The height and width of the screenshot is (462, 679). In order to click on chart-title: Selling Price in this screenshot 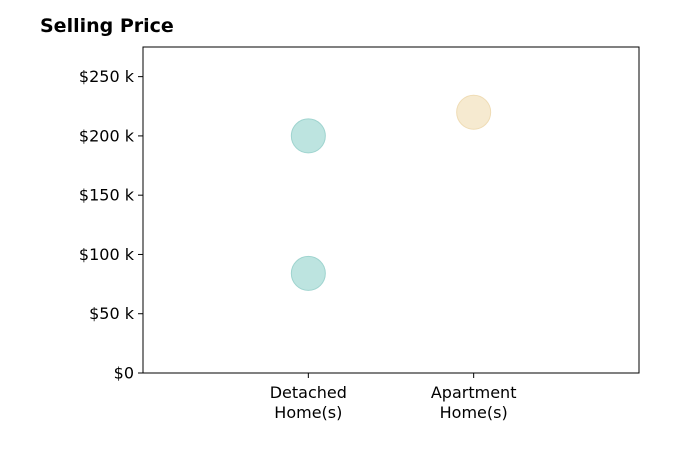, I will do `click(107, 26)`.